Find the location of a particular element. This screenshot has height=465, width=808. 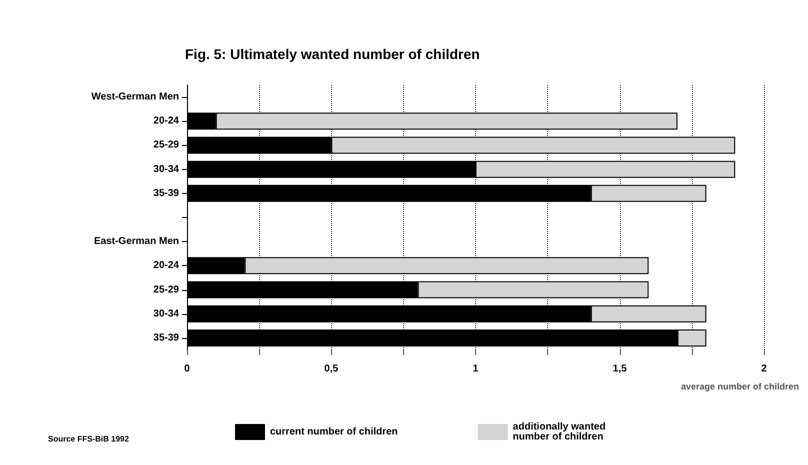

chart-title: Fig. 5: Ultimately wanted number of children is located at coordinates (332, 54).